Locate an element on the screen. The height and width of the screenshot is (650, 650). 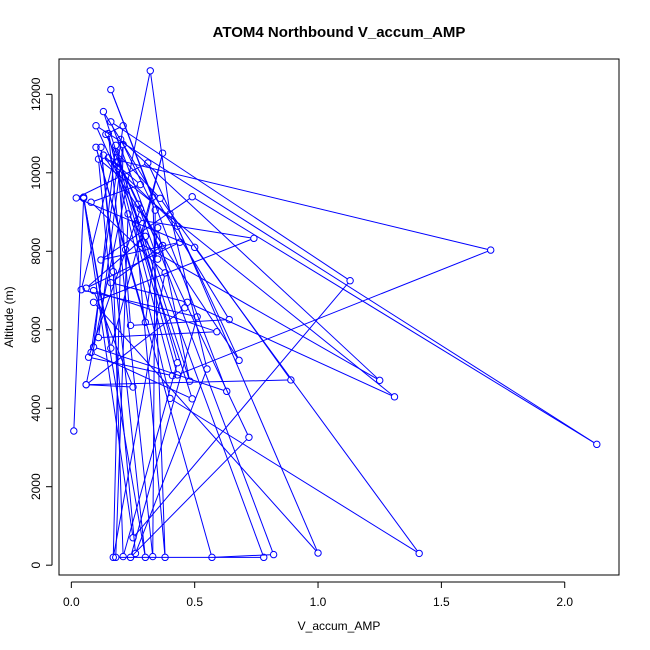
x-tick-label: 1.5 is located at coordinates (441, 602).